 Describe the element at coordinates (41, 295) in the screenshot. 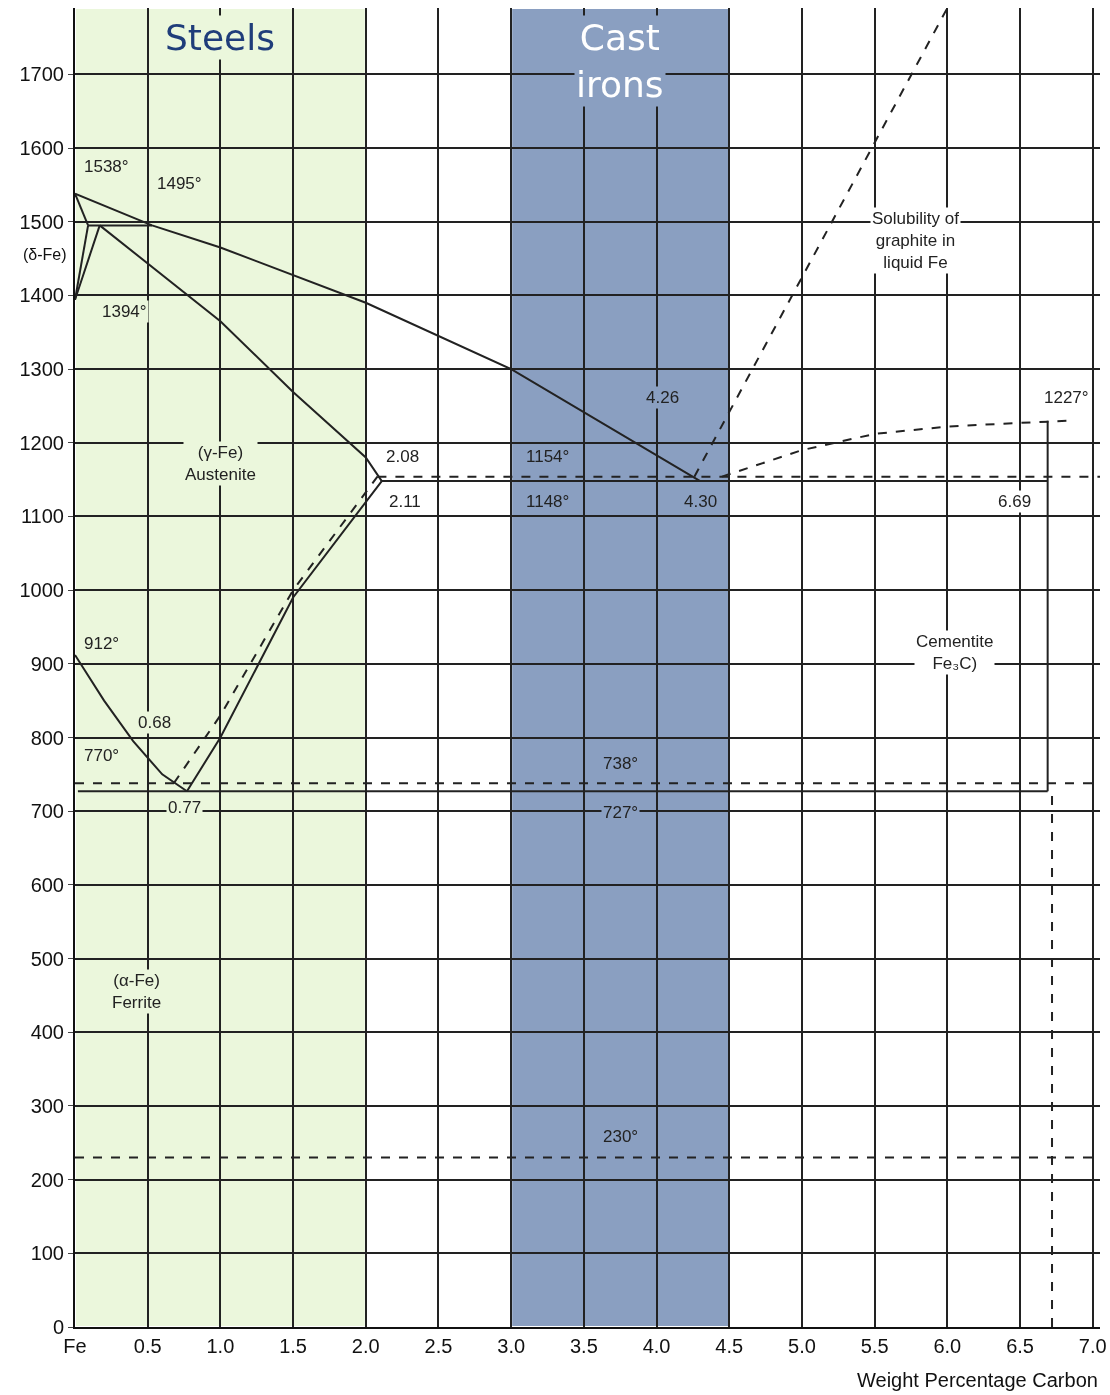

I see `y-tick-label: 1400` at that location.